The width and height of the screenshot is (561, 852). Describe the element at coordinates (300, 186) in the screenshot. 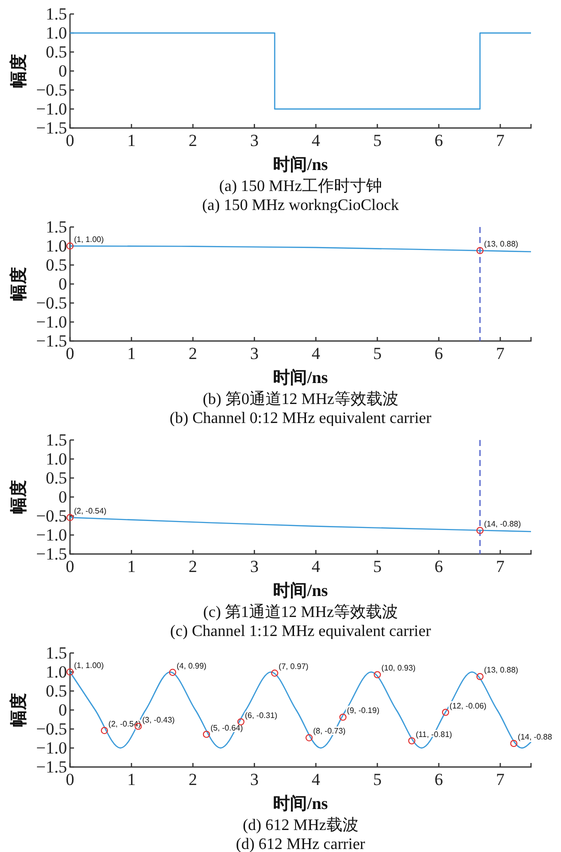

I see `text: (a) 150 MHz工作时寸钟` at that location.